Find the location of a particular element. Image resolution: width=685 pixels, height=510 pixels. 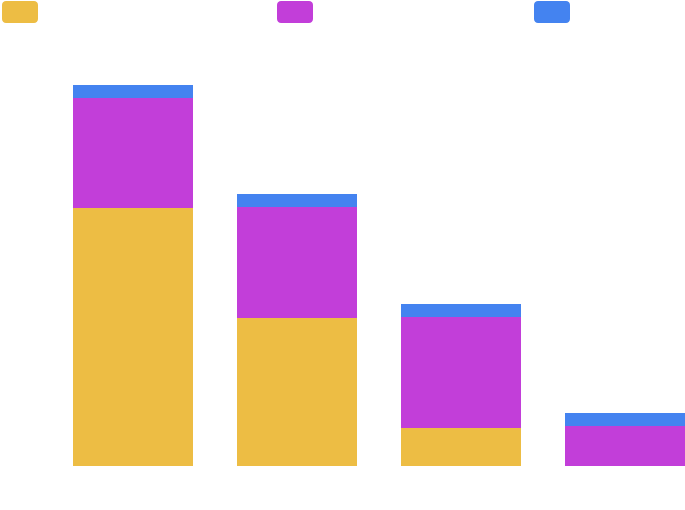

legend is located at coordinates (286, 12).